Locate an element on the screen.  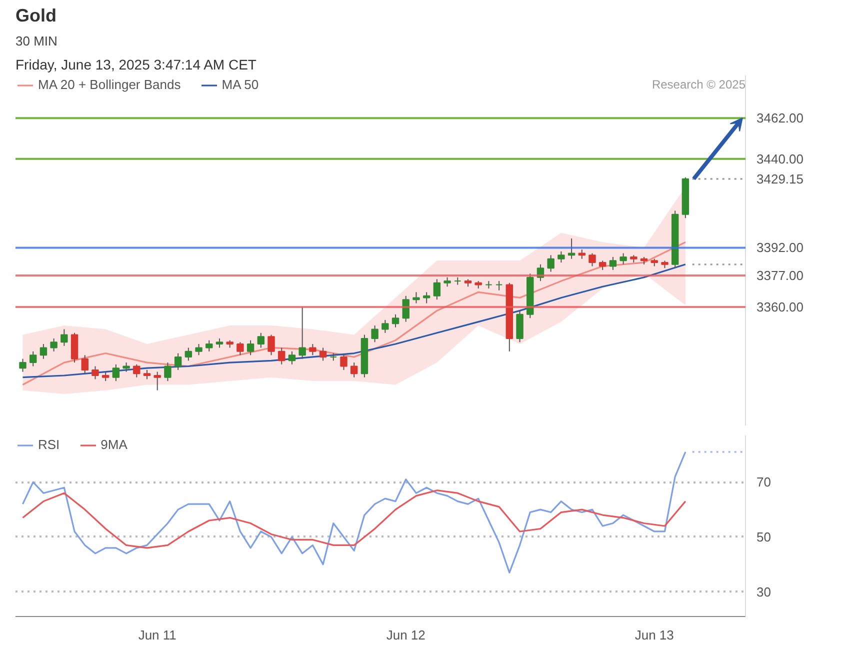
x-tick-label: Jun 11 is located at coordinates (157, 635).